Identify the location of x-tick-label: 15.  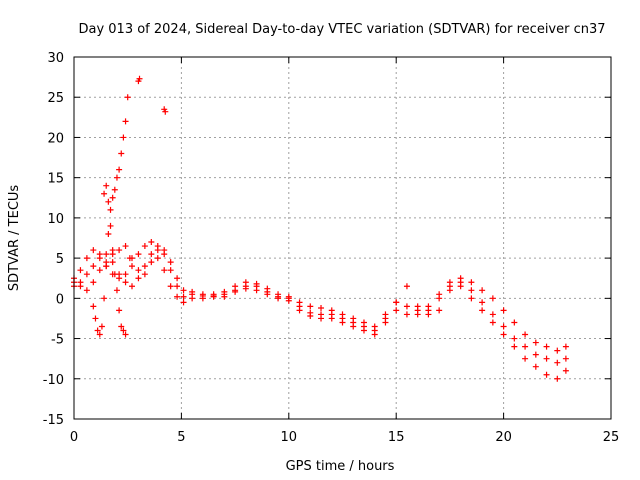
(396, 437).